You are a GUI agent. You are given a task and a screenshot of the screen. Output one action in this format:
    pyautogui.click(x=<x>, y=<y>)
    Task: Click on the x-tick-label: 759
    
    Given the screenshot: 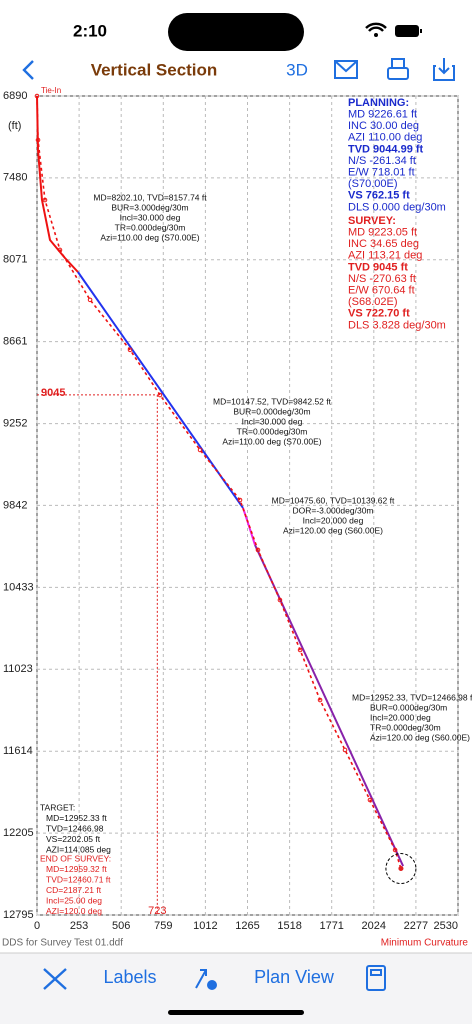 What is the action you would take?
    pyautogui.click(x=163, y=926)
    